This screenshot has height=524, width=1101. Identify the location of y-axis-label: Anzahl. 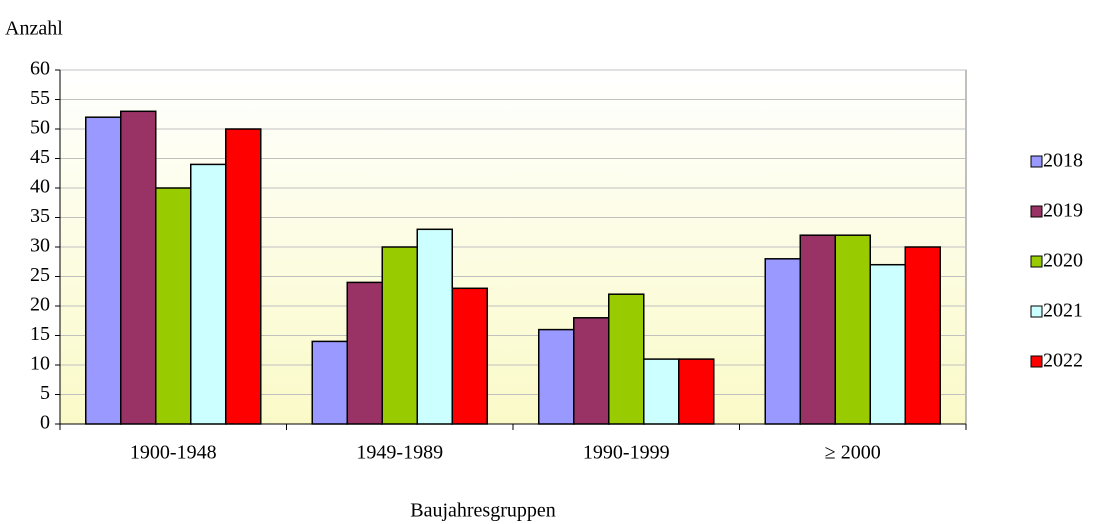
(34, 29).